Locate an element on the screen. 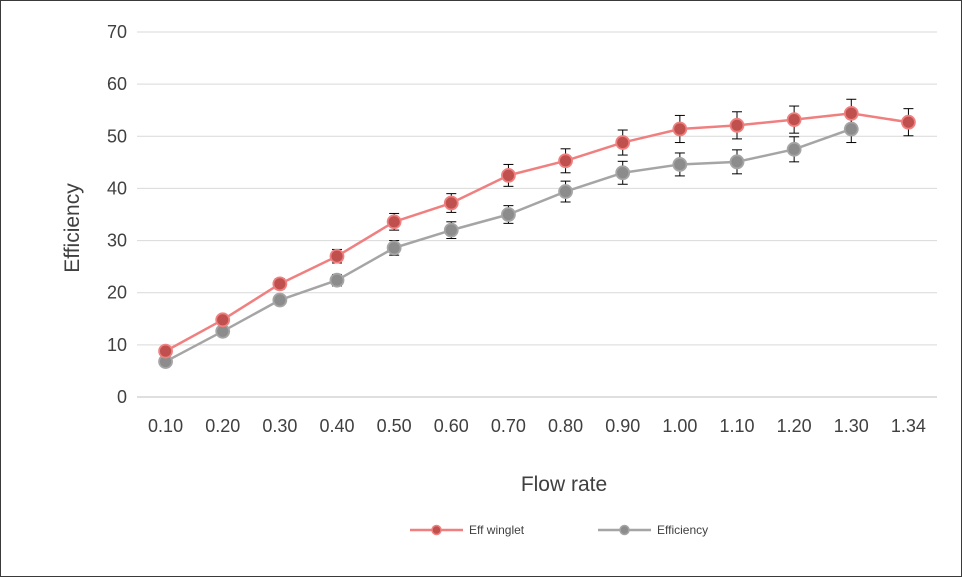 The height and width of the screenshot is (577, 962). x-tick-label: 1.20 is located at coordinates (794, 426).